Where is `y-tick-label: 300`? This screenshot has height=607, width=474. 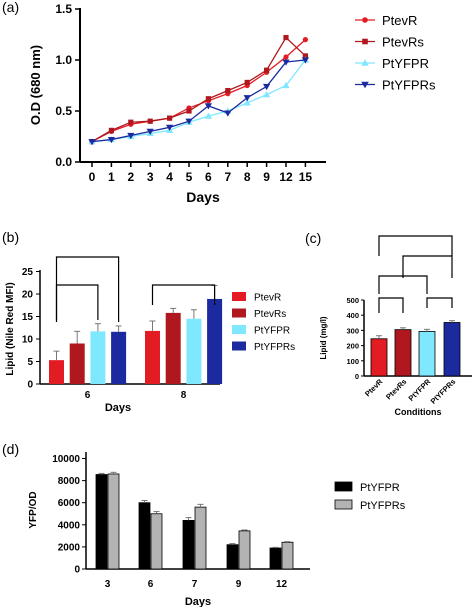 y-tick-label: 300 is located at coordinates (352, 330).